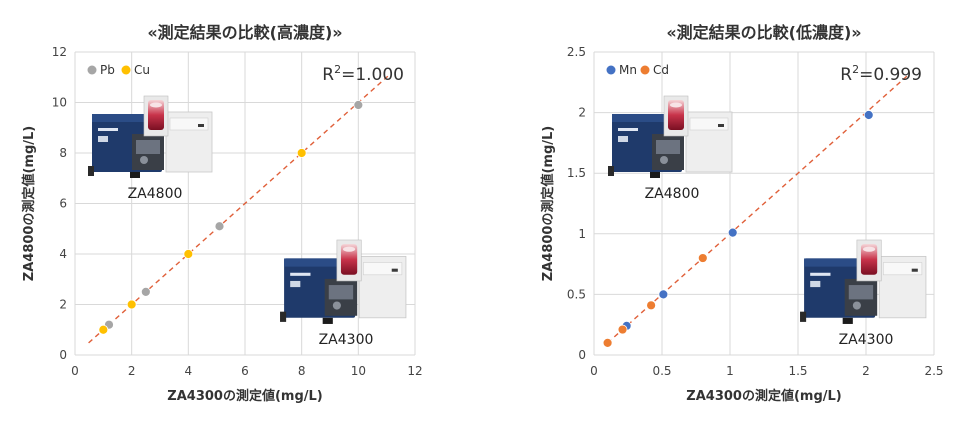  I want to click on chart-title: «測定結果の比較(低濃度)», so click(763, 32).